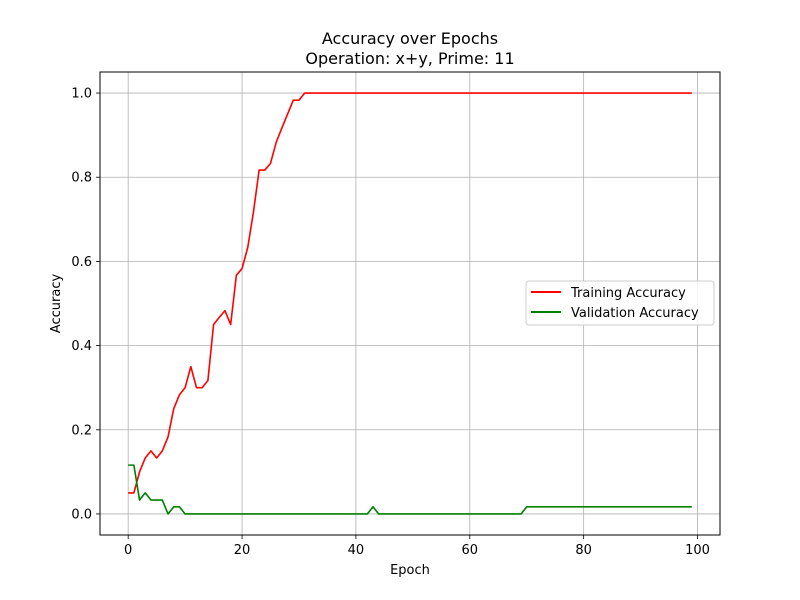 This screenshot has height=600, width=800. Describe the element at coordinates (410, 38) in the screenshot. I see `chart-title: Accuracy over Epochs` at that location.